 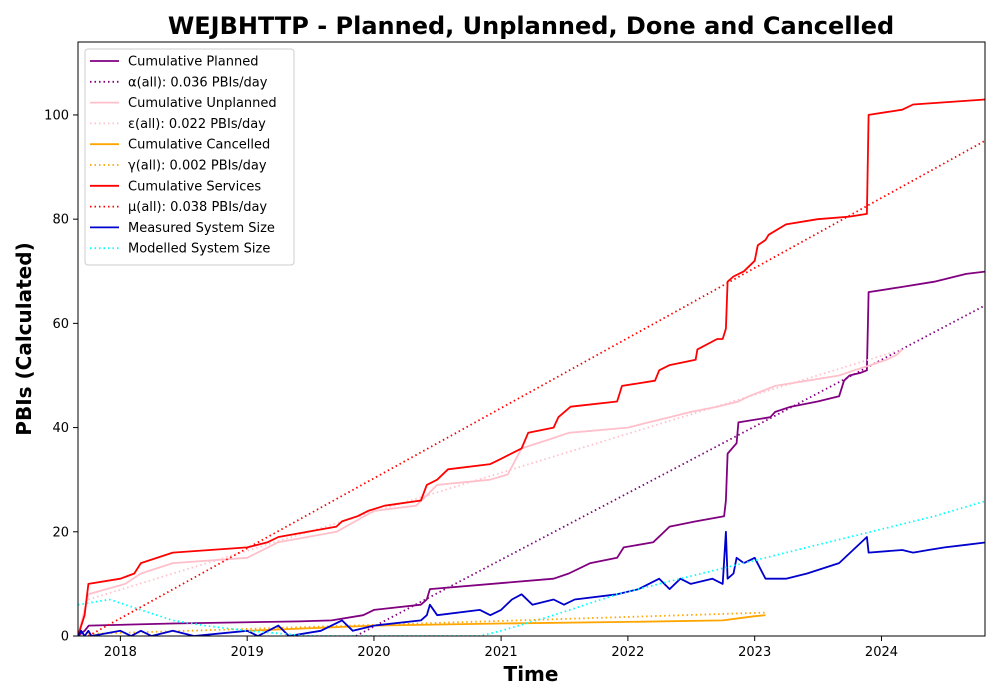 What do you see at coordinates (24, 338) in the screenshot?
I see `y-axis-label: PBIs (Calculated)` at bounding box center [24, 338].